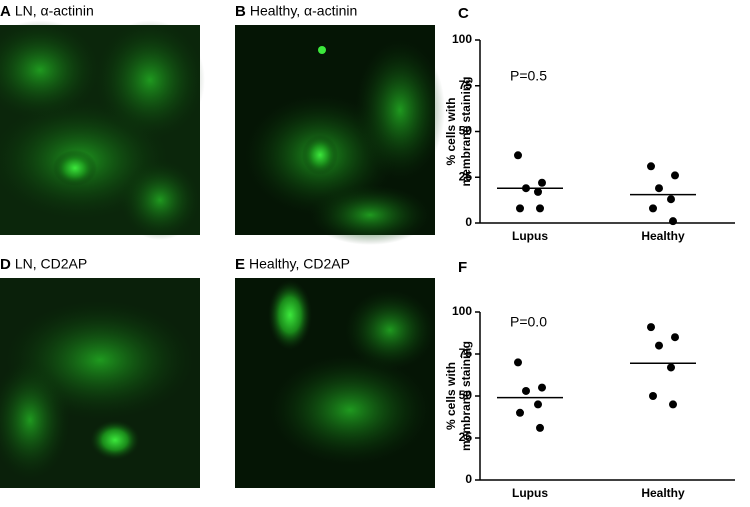 The width and height of the screenshot is (750, 507). What do you see at coordinates (5, 264) in the screenshot?
I see `panel-letter: D` at bounding box center [5, 264].